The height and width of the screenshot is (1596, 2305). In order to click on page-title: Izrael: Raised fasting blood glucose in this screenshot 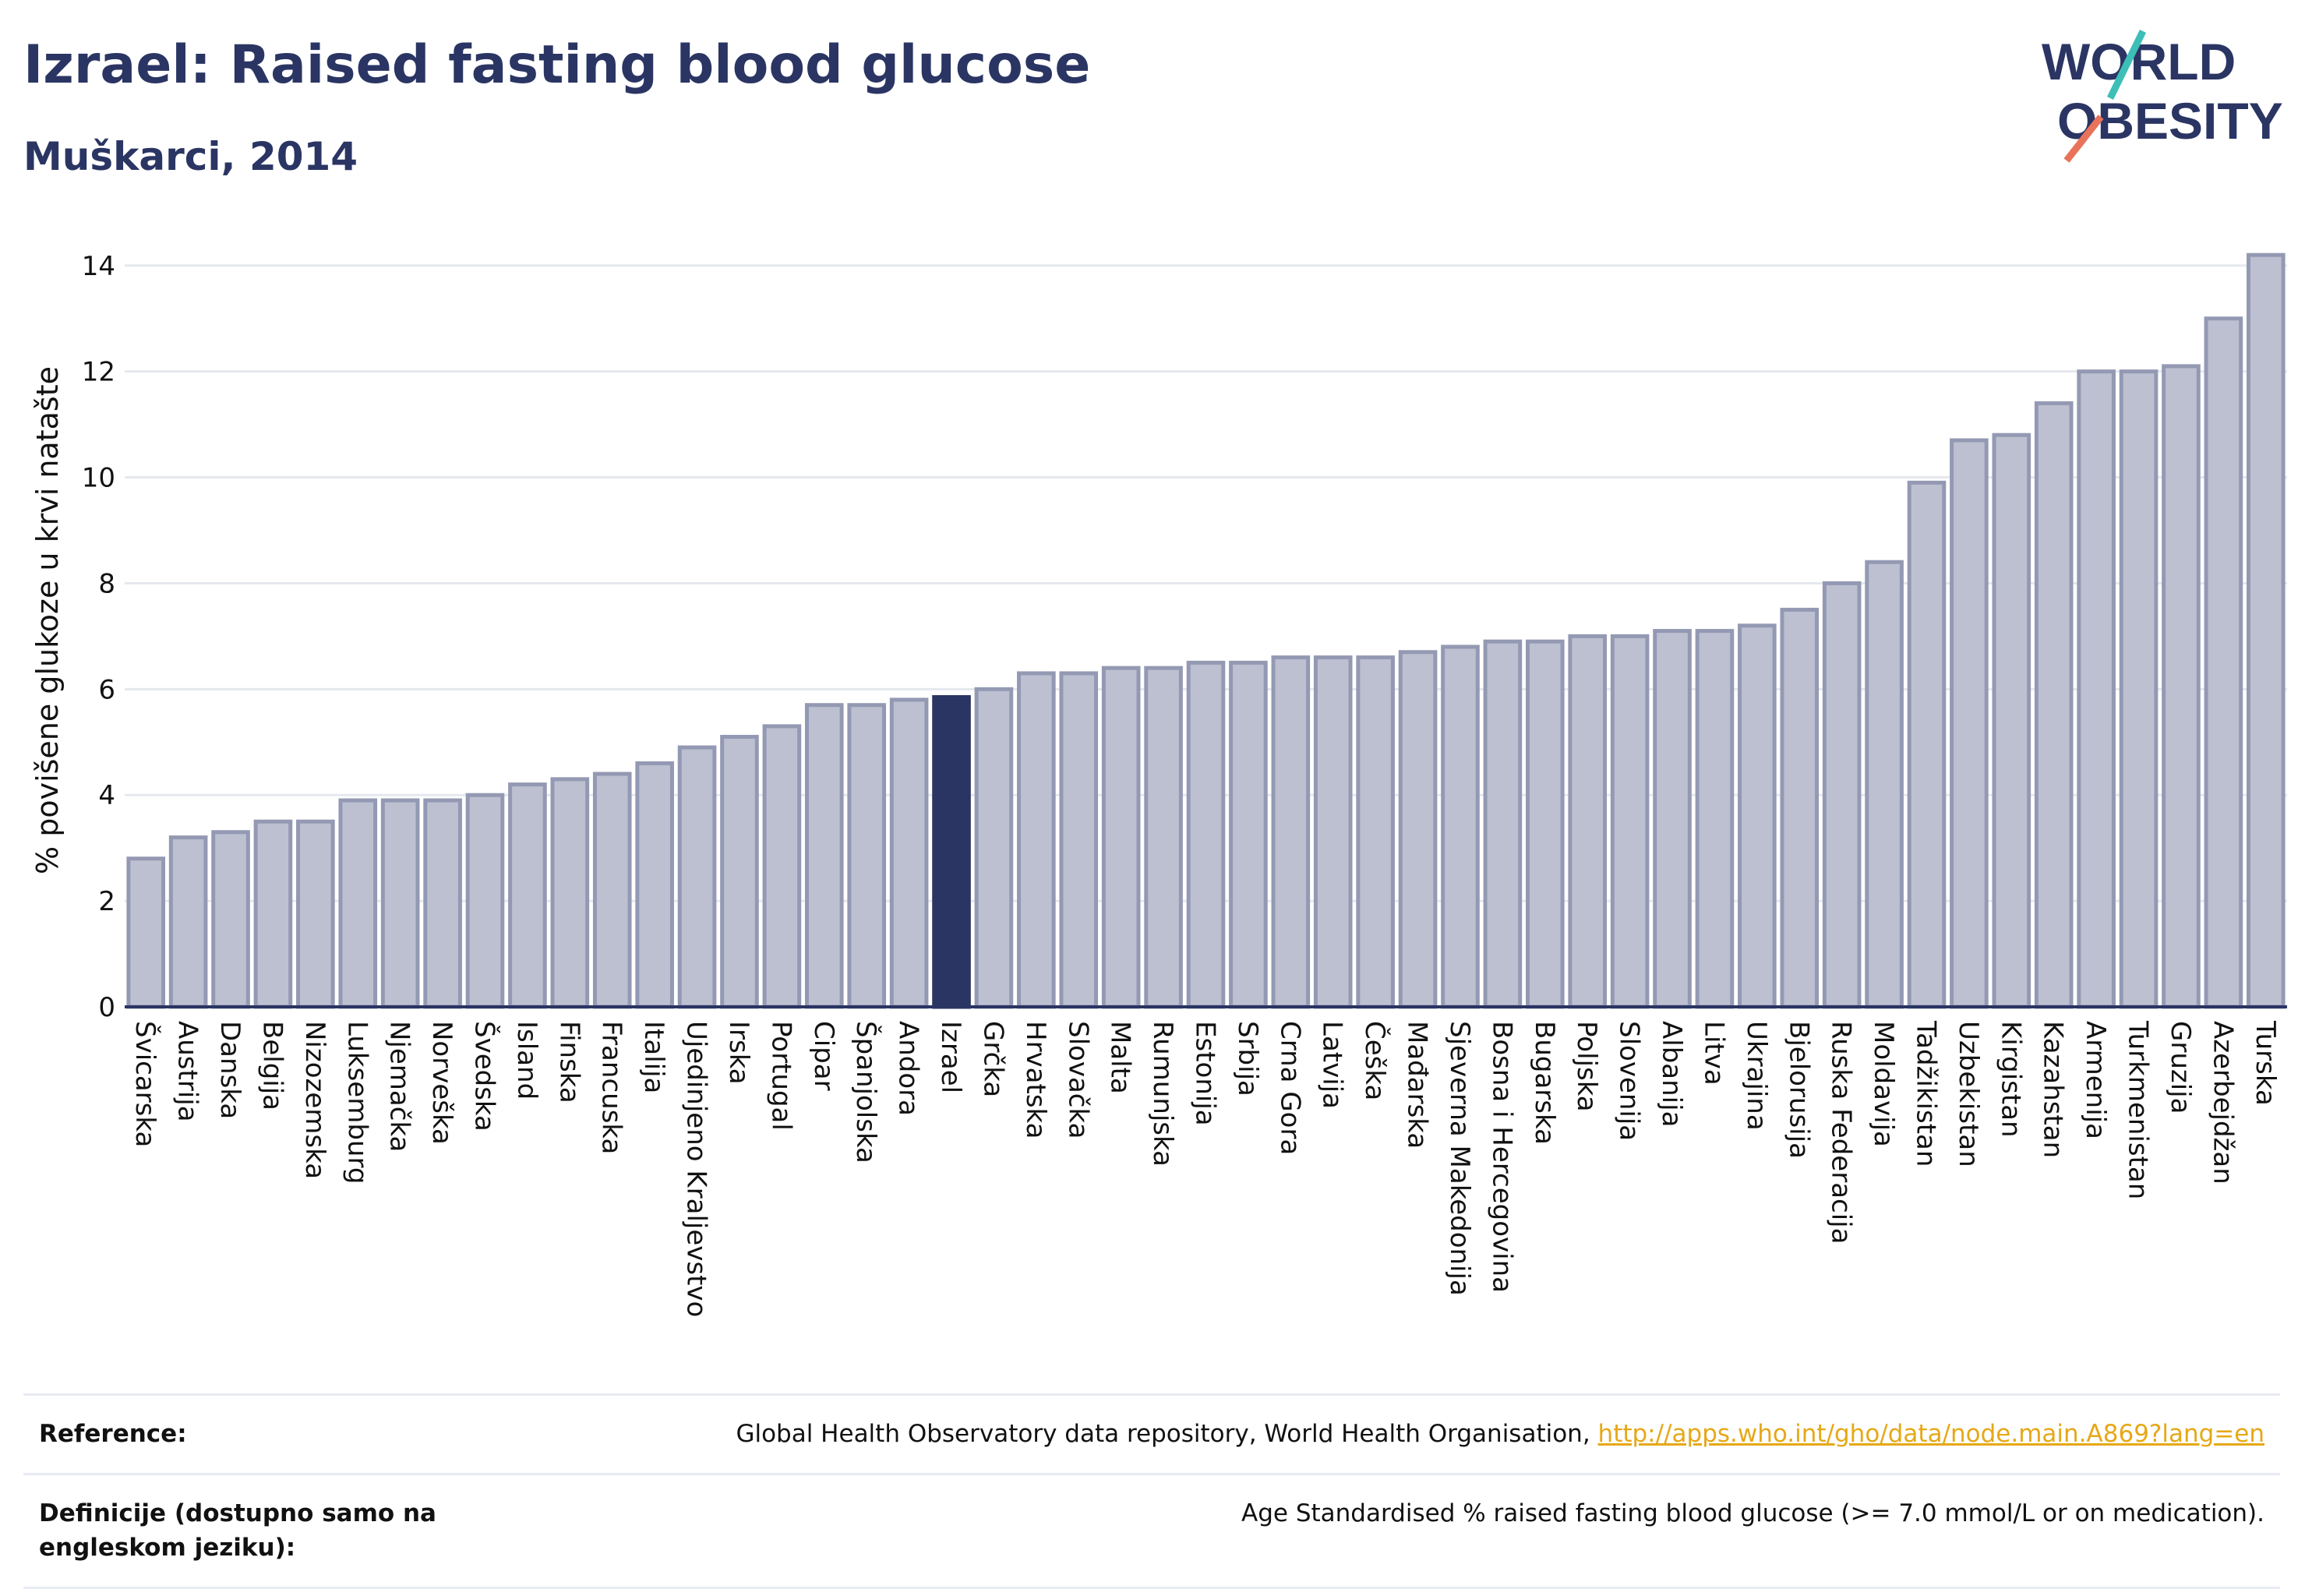, I will do `click(557, 65)`.